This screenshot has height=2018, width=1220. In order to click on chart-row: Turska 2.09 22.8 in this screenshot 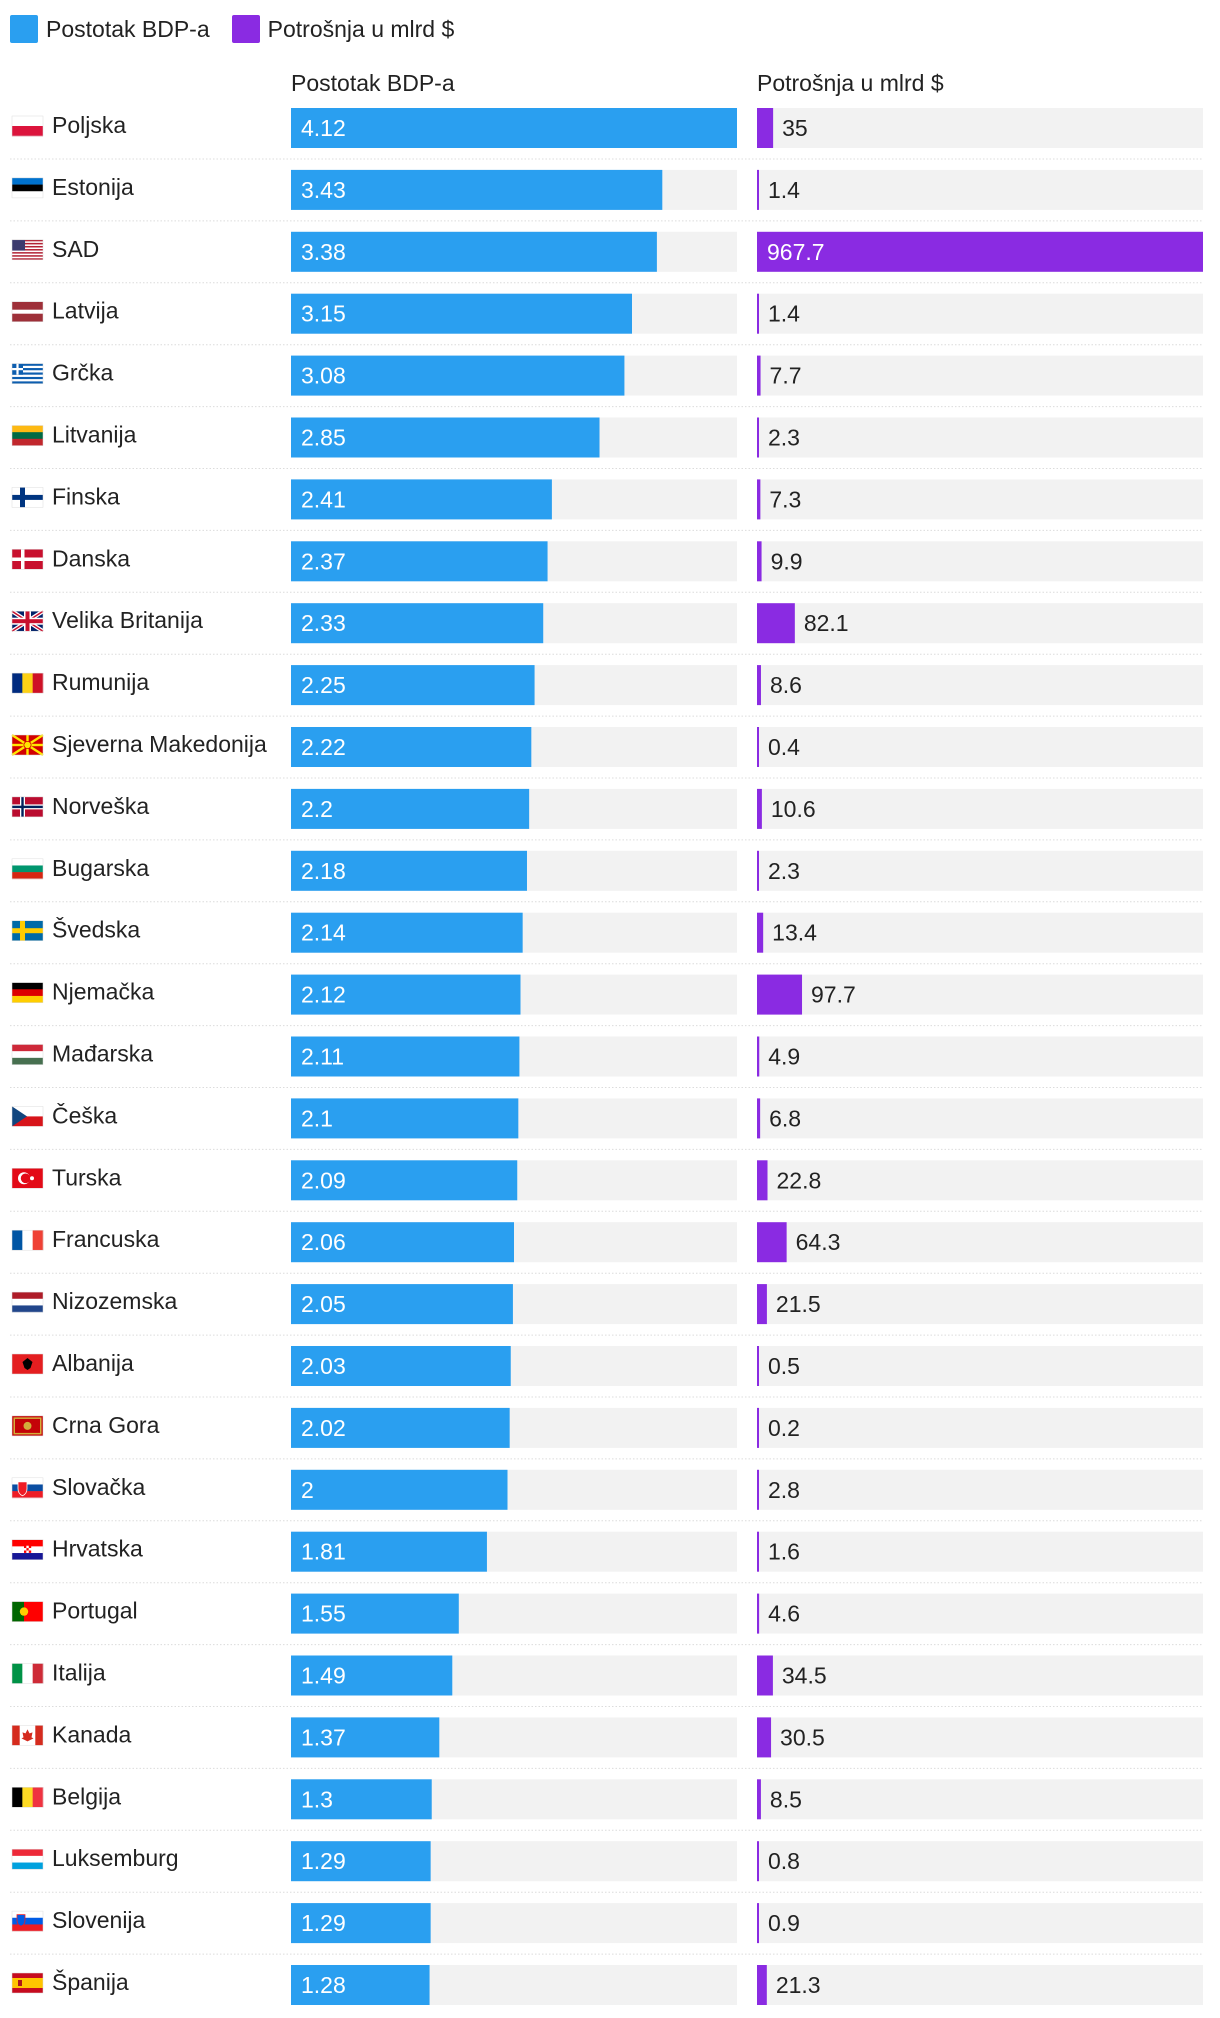, I will do `click(606, 1186)`.